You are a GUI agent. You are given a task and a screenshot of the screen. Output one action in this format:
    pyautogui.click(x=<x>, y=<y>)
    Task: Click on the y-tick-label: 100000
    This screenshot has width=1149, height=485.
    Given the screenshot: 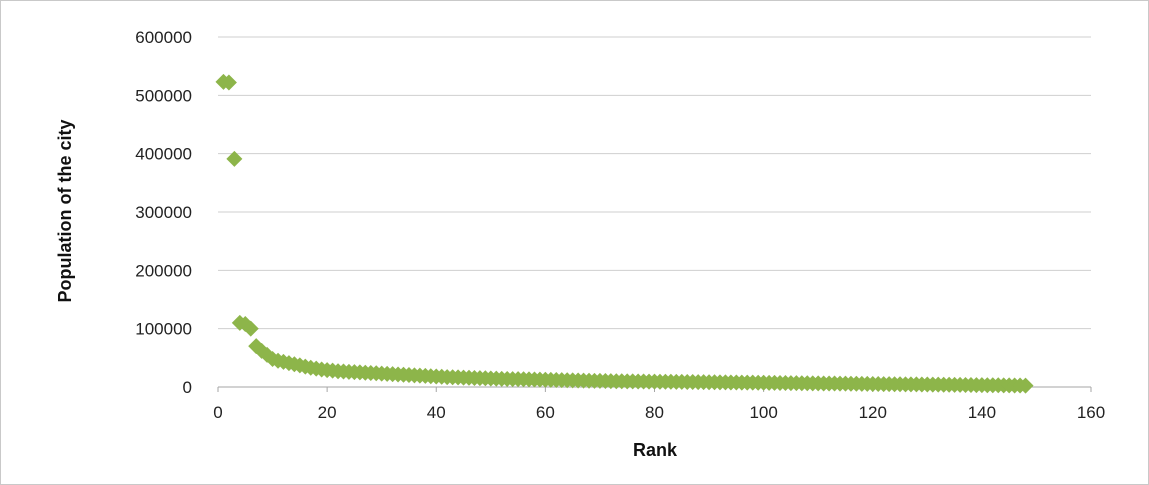 What is the action you would take?
    pyautogui.click(x=163, y=329)
    